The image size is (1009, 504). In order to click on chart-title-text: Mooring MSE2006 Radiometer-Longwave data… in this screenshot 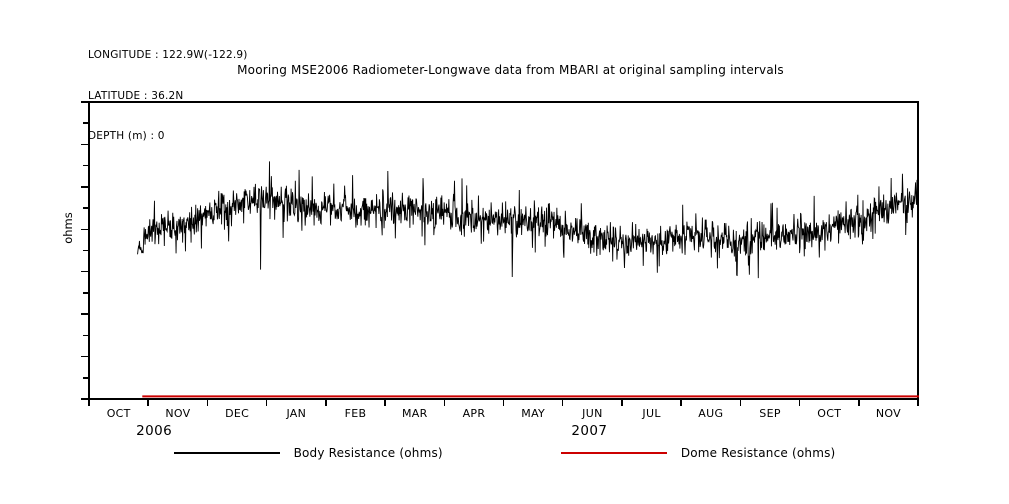, I will do `click(510, 70)`.